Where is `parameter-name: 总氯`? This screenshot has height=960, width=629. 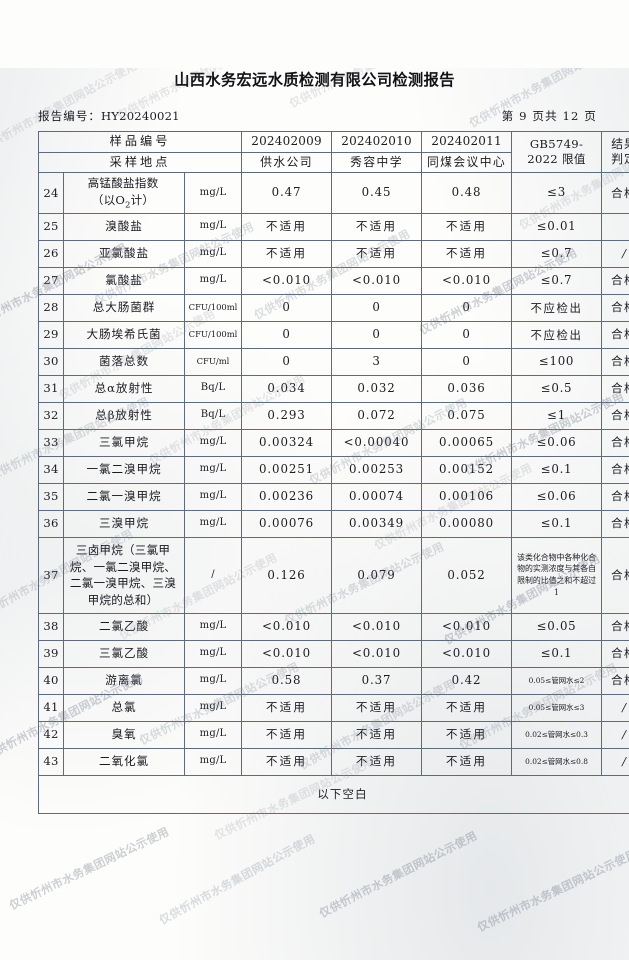 parameter-name: 总氯 is located at coordinates (124, 707).